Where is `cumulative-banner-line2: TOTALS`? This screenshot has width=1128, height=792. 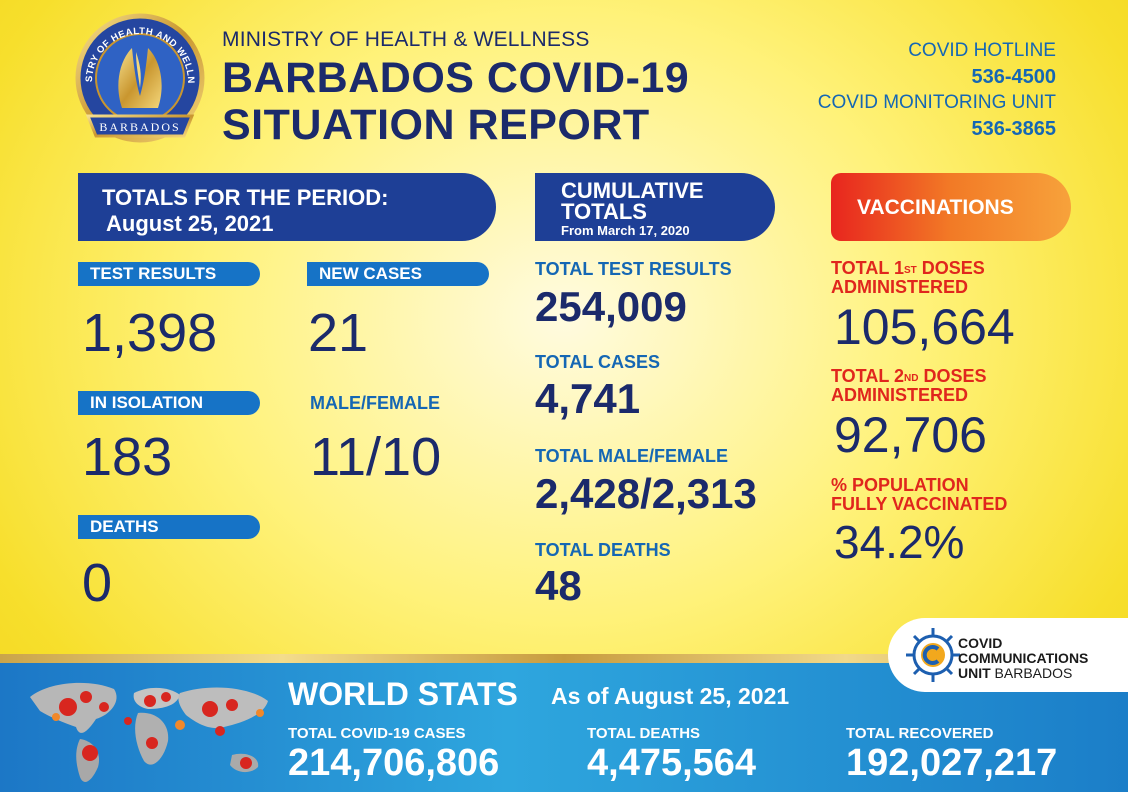
cumulative-banner-line2: TOTALS is located at coordinates (604, 211).